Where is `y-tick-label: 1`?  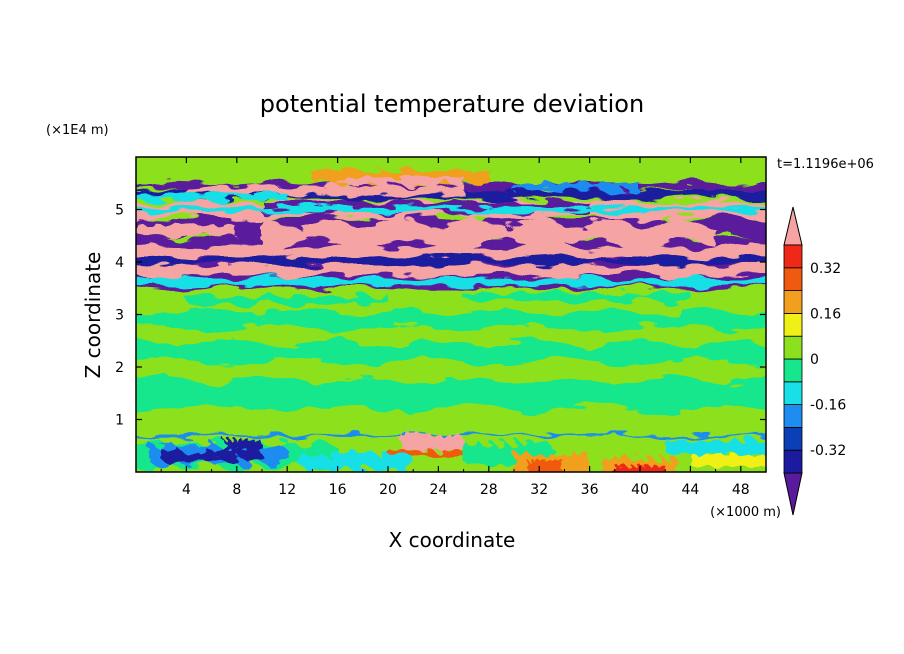
y-tick-label: 1 is located at coordinates (119, 421).